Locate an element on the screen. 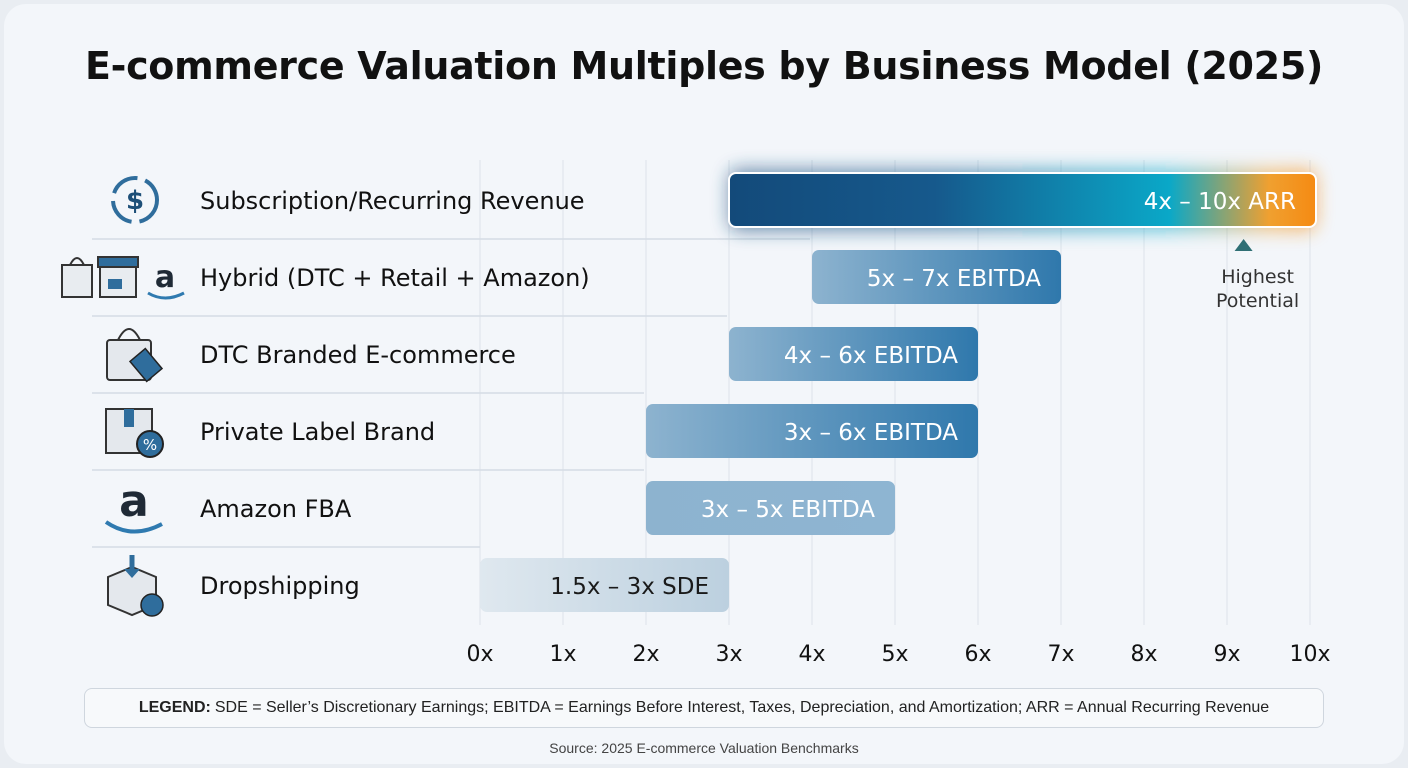 This screenshot has width=1408, height=768. bar-value-label: 5x – 7x EBITDA is located at coordinates (954, 279).